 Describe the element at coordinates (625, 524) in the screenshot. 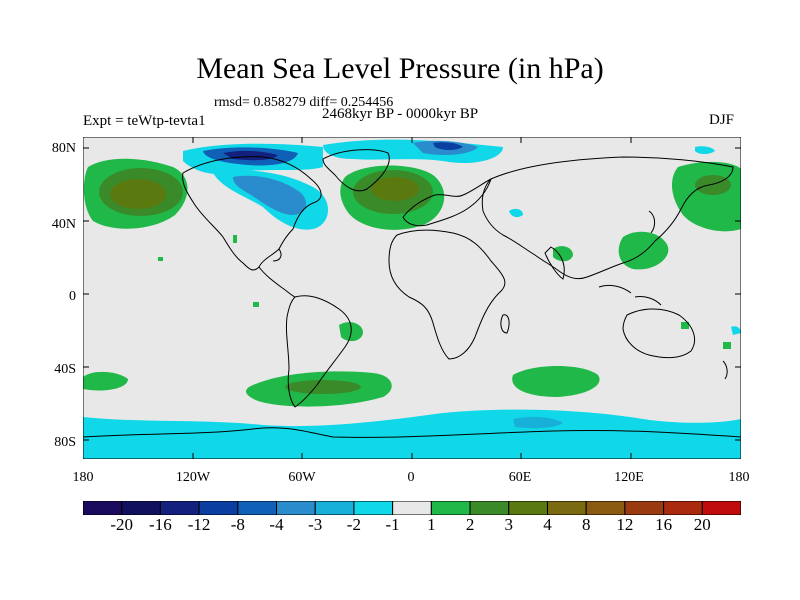

I see `colorbar-label: 12` at that location.